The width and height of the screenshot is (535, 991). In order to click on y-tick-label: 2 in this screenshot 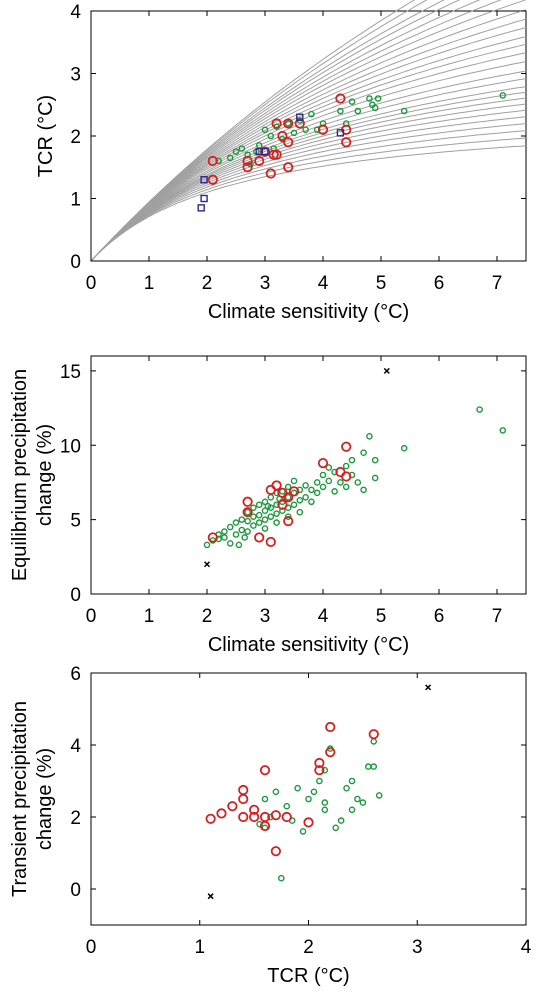, I will do `click(75, 818)`.